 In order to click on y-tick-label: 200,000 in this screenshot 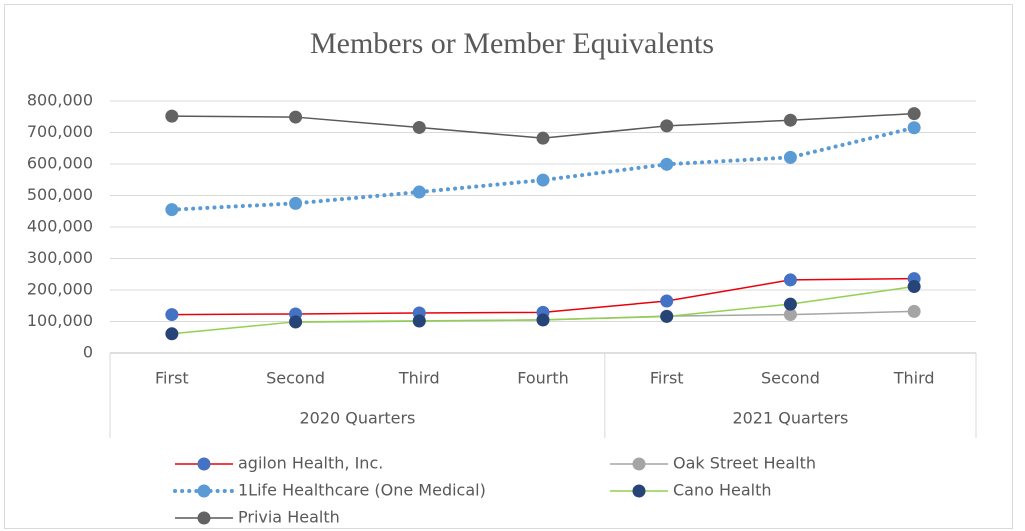, I will do `click(60, 289)`.